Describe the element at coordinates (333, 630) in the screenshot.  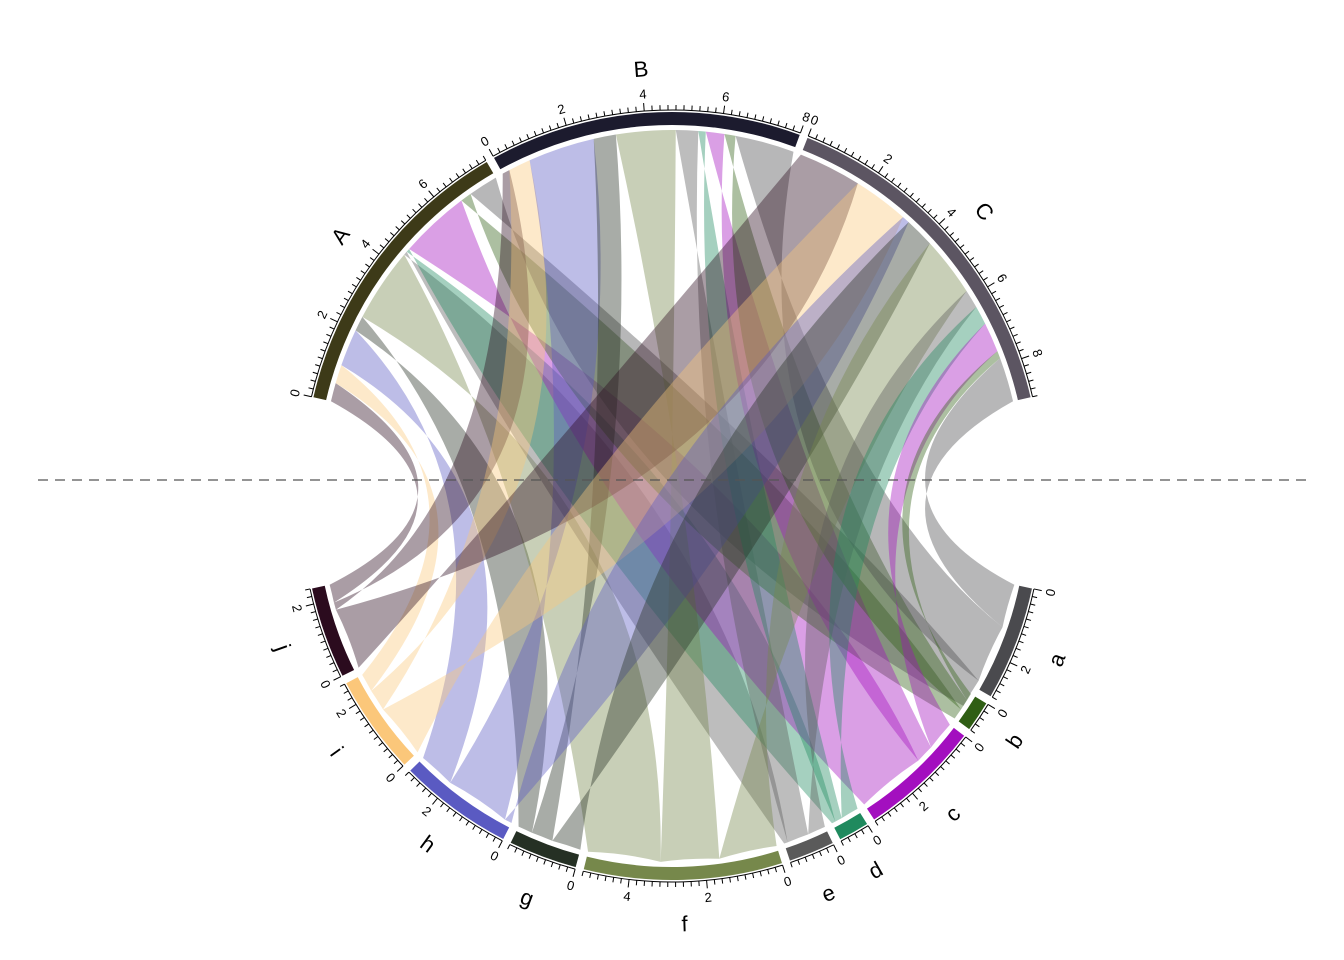
I see `sector-track-j` at that location.